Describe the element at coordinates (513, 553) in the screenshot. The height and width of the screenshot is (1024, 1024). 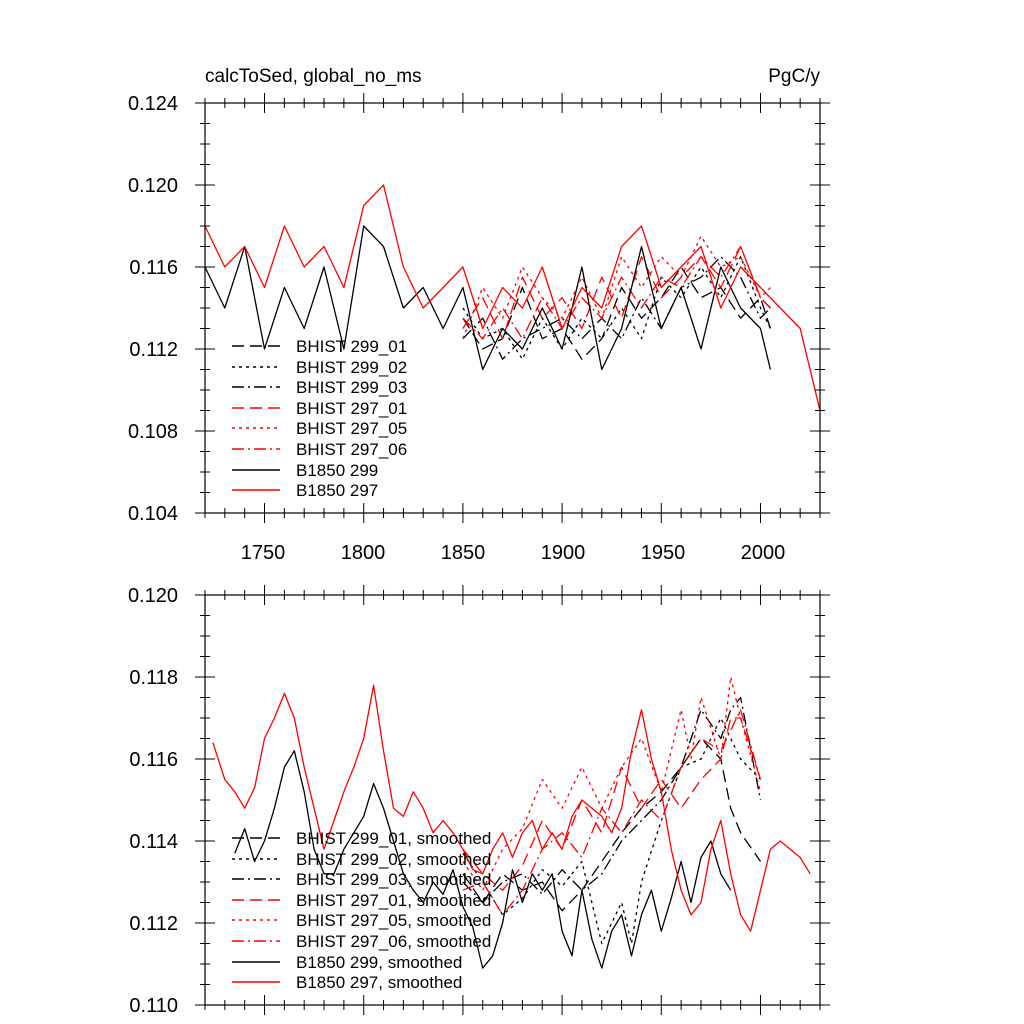
I see `top-x-tick-labels: 1750 1800 1850 1900 1950 2000` at that location.